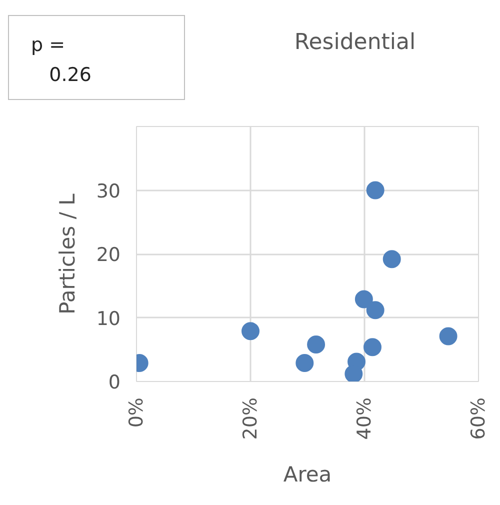 Image resolution: width=500 pixels, height=505 pixels. I want to click on x-tick-label: 60%, so click(479, 418).